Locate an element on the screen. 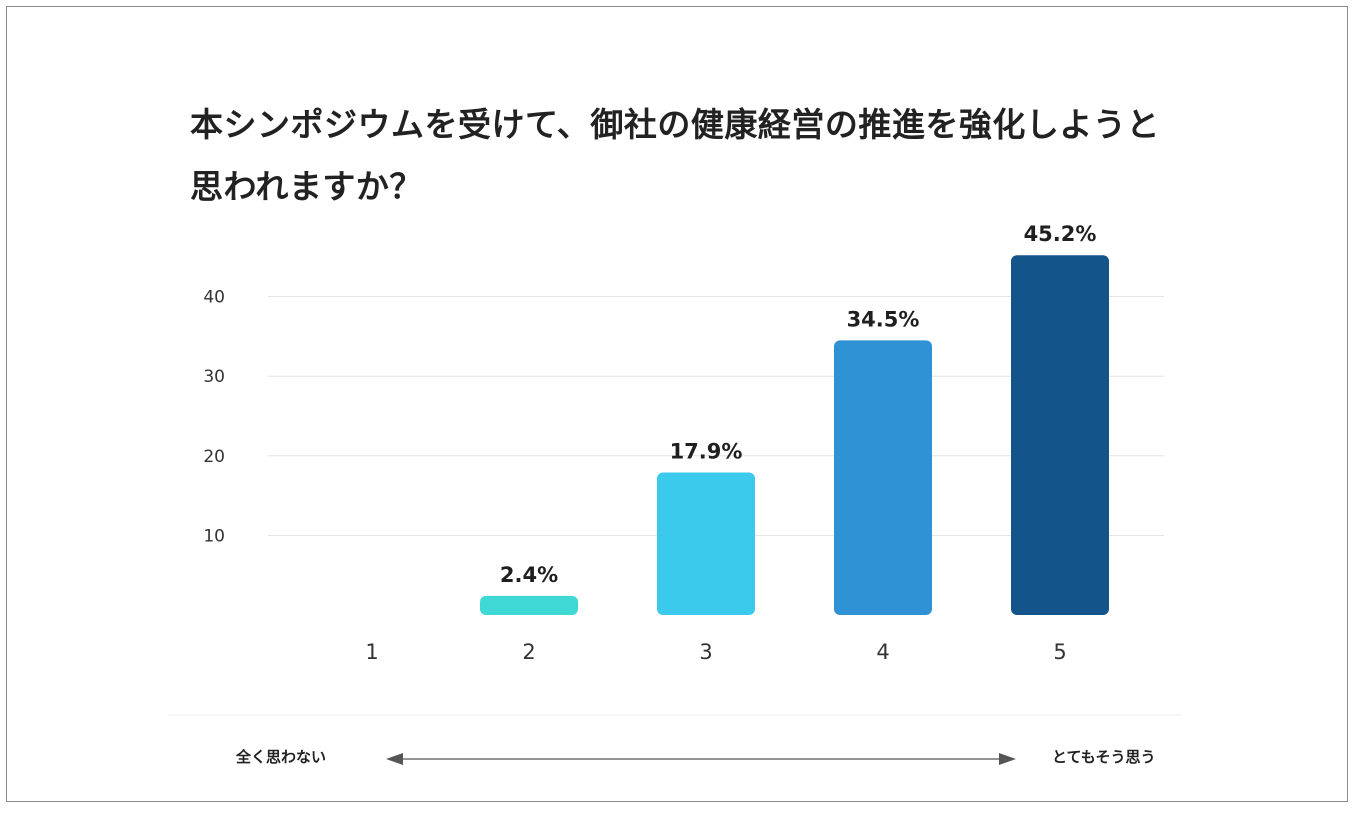 Image resolution: width=1360 pixels, height=814 pixels. y-tick-label: 20 is located at coordinates (214, 457).